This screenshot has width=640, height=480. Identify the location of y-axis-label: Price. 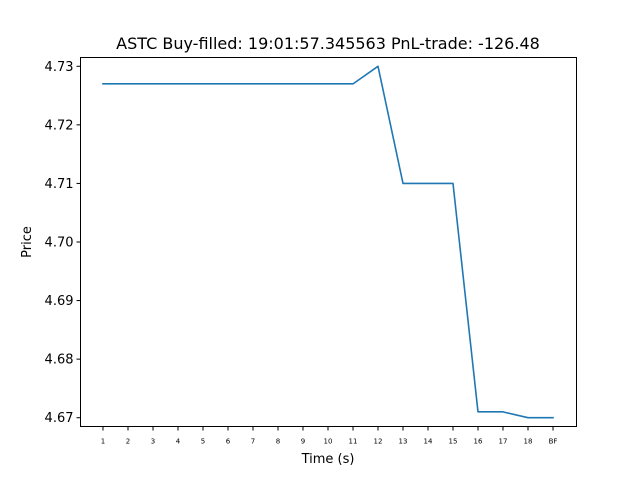
(27, 242).